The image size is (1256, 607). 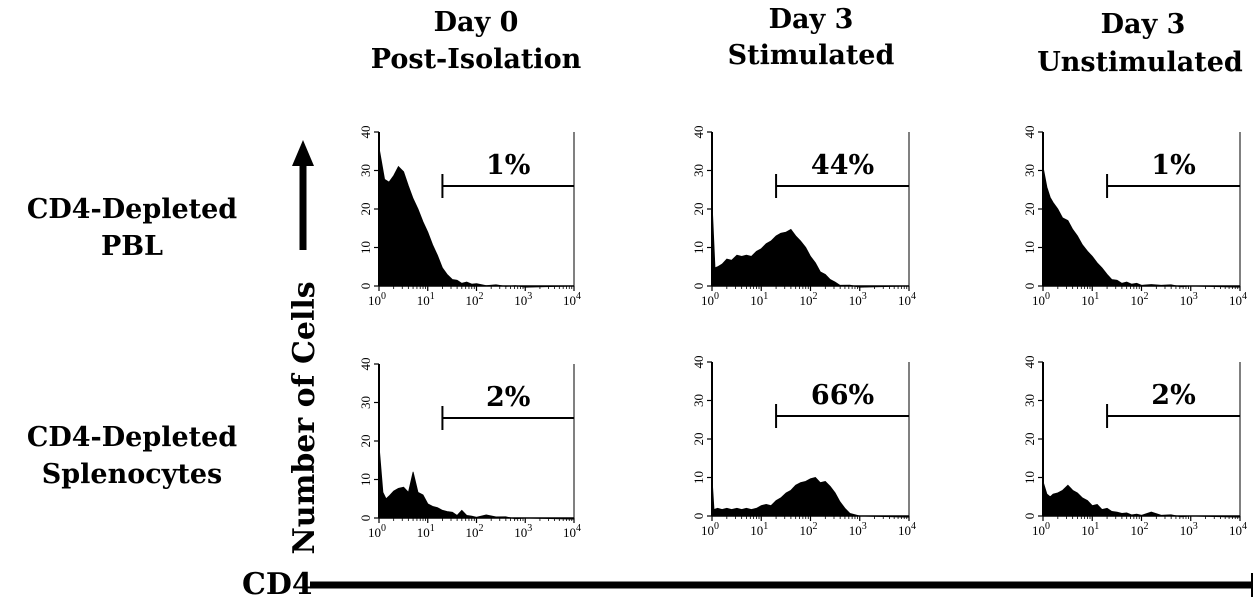 I want to click on histogram-panel-6: 0 10 20 30 40 100 10¹ 10² 10³ 10⁴ 2%, so click(x=1134, y=447).